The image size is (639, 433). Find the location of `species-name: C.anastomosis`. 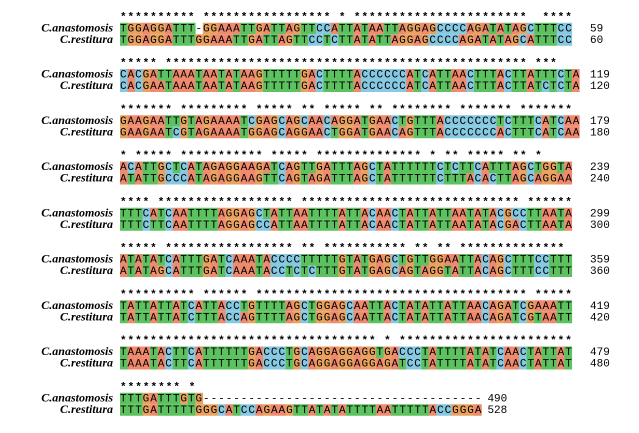

species-name: C.anastomosis is located at coordinates (77, 74).